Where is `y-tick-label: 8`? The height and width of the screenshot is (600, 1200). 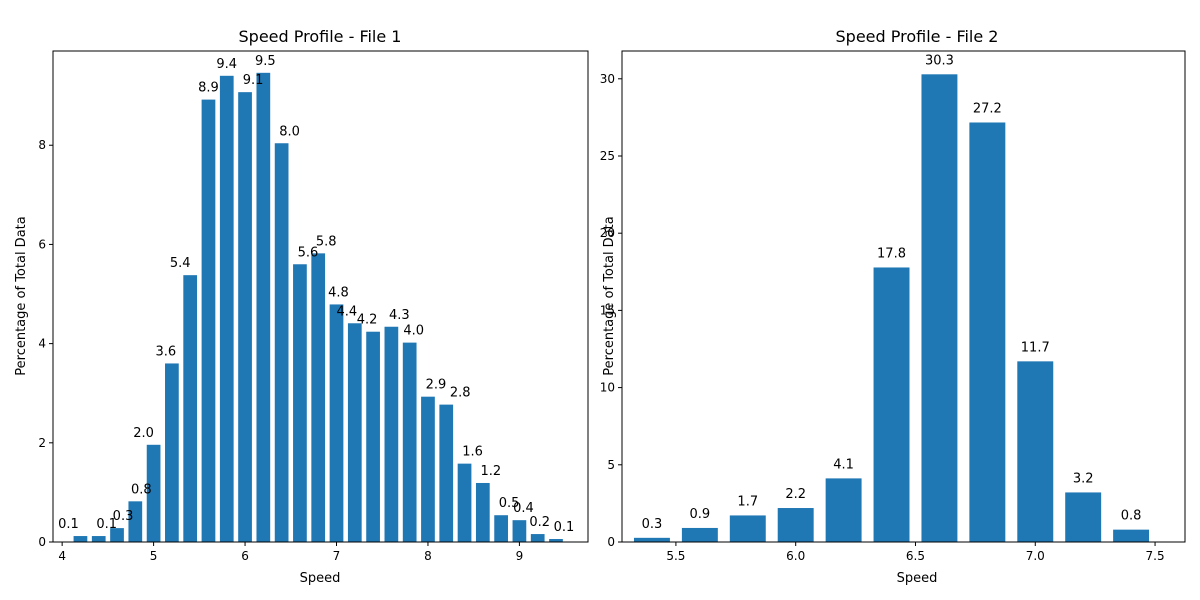
y-tick-label: 8 is located at coordinates (42, 145).